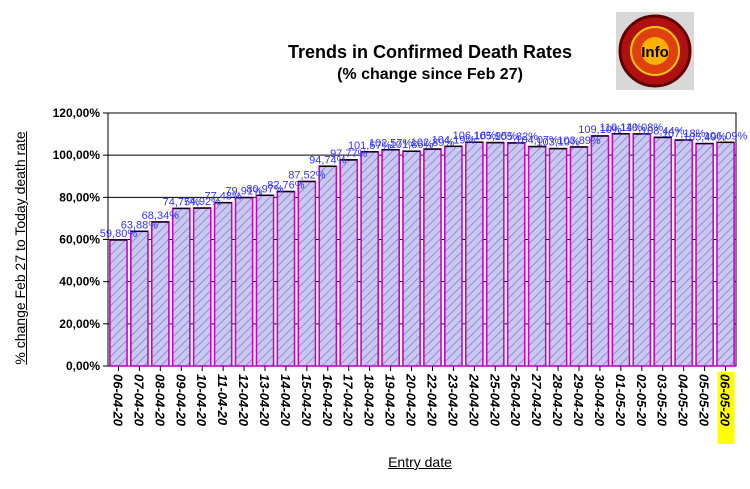 The image size is (750, 489). I want to click on x-tick-label: 01-05-20, so click(620, 400).